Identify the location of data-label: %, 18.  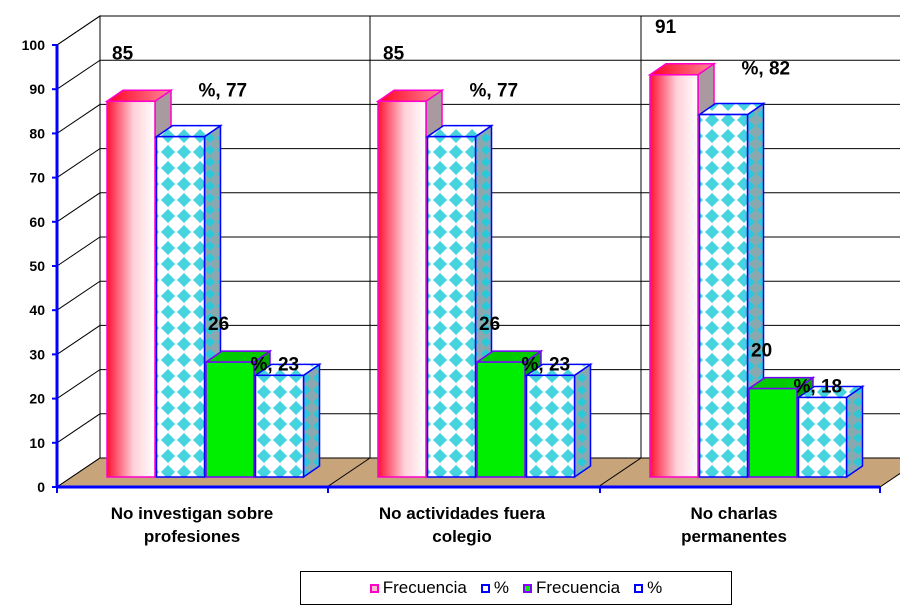
(818, 386).